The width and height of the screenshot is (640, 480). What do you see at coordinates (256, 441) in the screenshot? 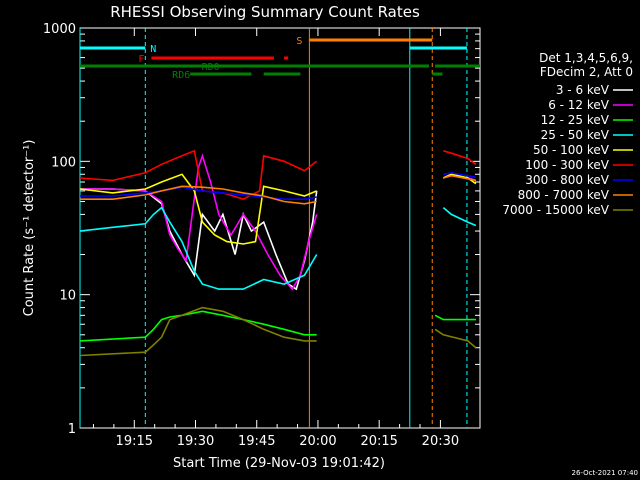
I see `x-tick-label: 19:45` at bounding box center [256, 441].